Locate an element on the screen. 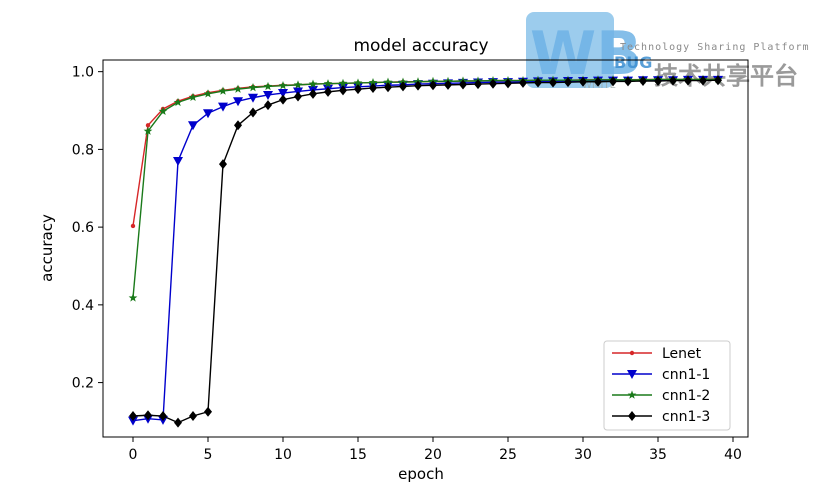 The image size is (822, 493). x-axis: 0 5 10 15 20 25 30 35 40 is located at coordinates (435, 450).